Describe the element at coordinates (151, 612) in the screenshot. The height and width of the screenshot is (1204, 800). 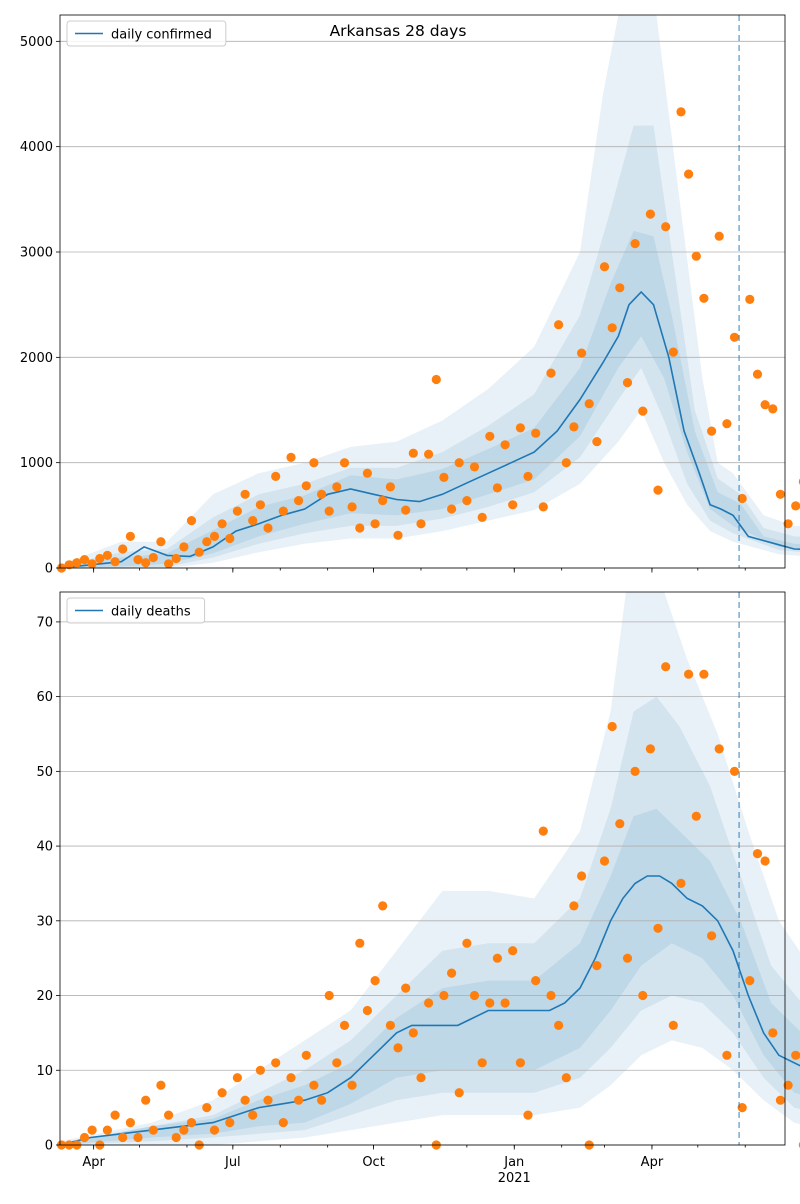
I see `deaths-legend-label: daily deaths` at that location.